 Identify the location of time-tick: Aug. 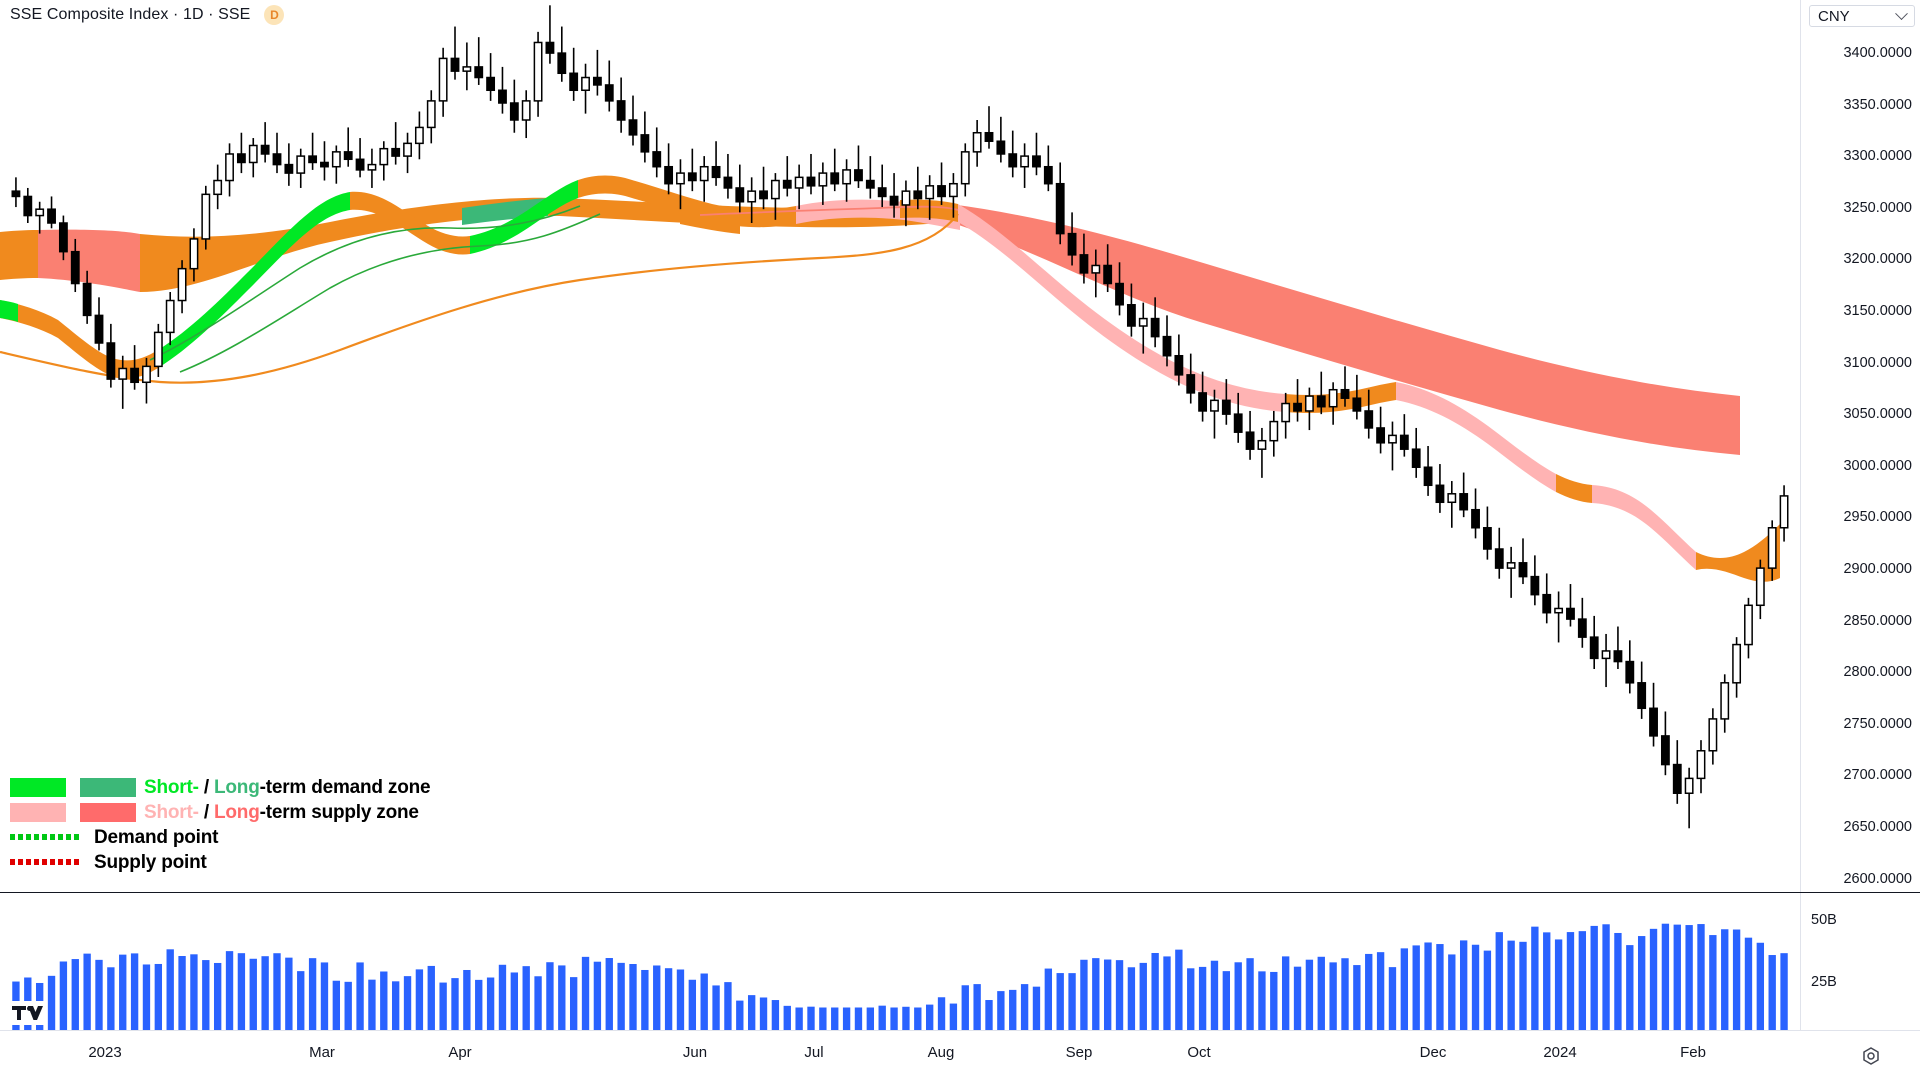
(941, 1052).